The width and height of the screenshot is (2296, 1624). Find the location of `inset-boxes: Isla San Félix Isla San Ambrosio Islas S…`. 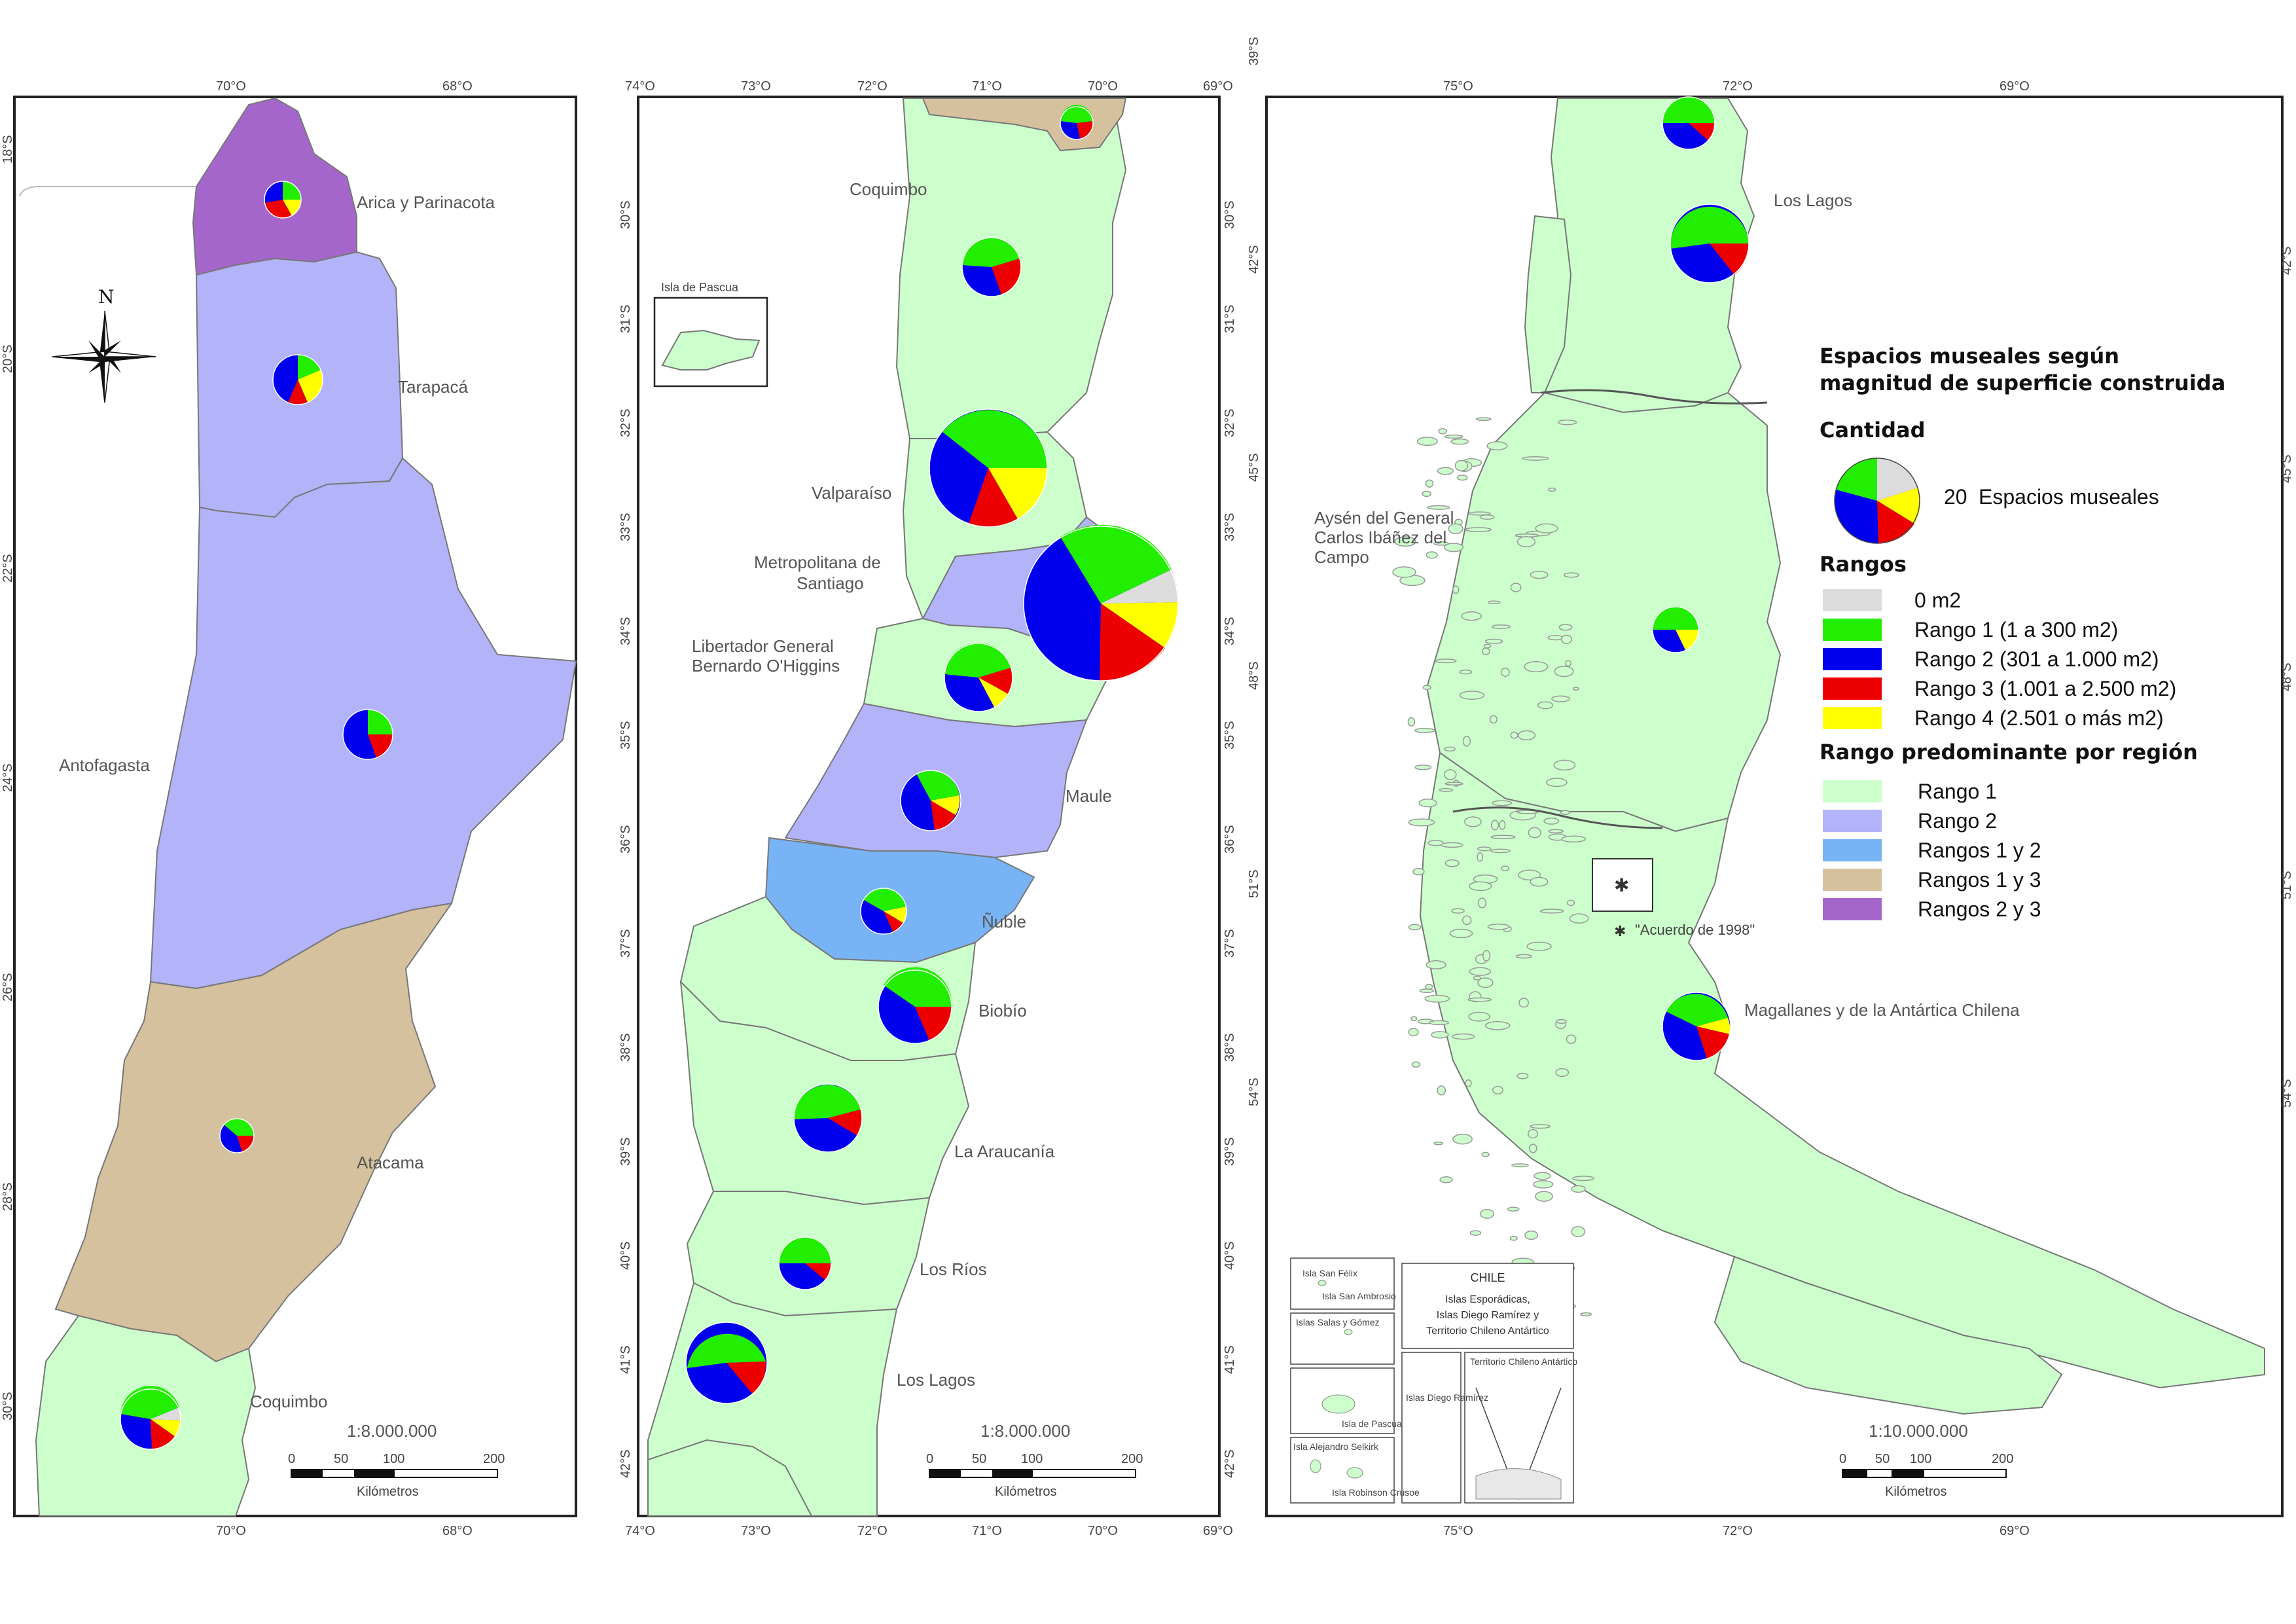

inset-boxes: Isla San Félix Isla San Ambrosio Islas S… is located at coordinates (1433, 1380).